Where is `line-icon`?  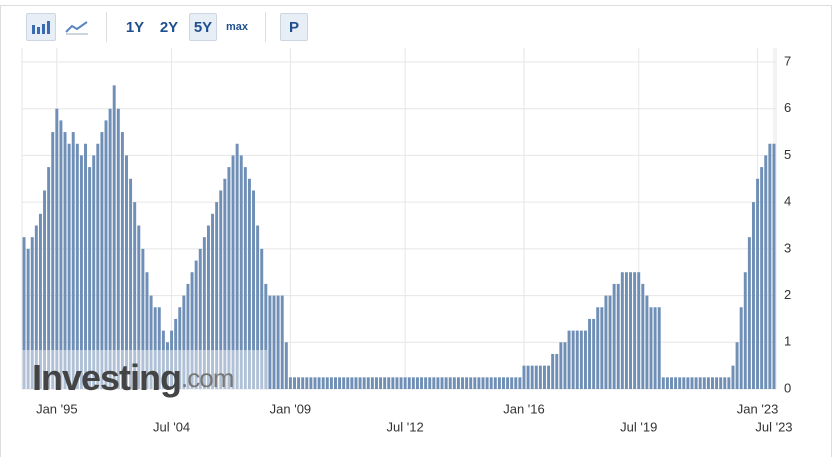
line-icon is located at coordinates (76, 28).